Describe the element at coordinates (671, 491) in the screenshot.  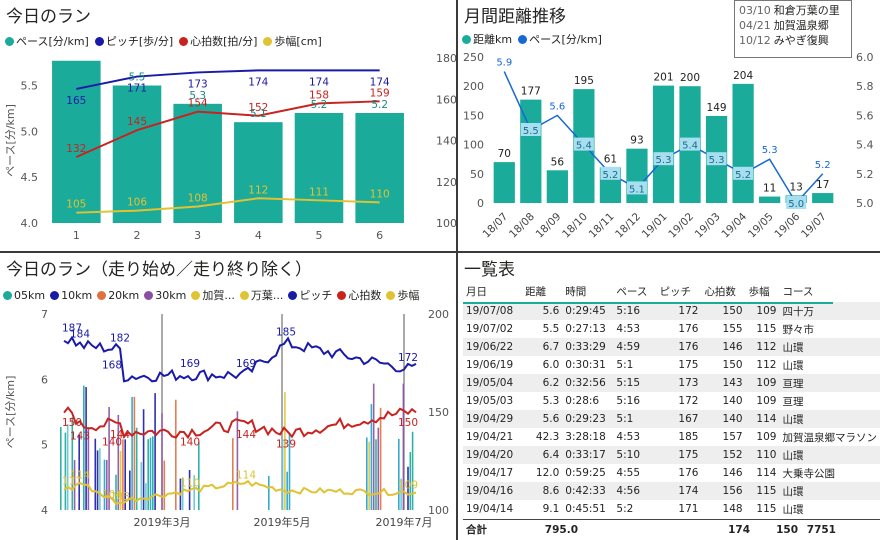
I see `table-row: 19/04/16 8.6 0:42:33 4:56 174 156 115 山環` at that location.